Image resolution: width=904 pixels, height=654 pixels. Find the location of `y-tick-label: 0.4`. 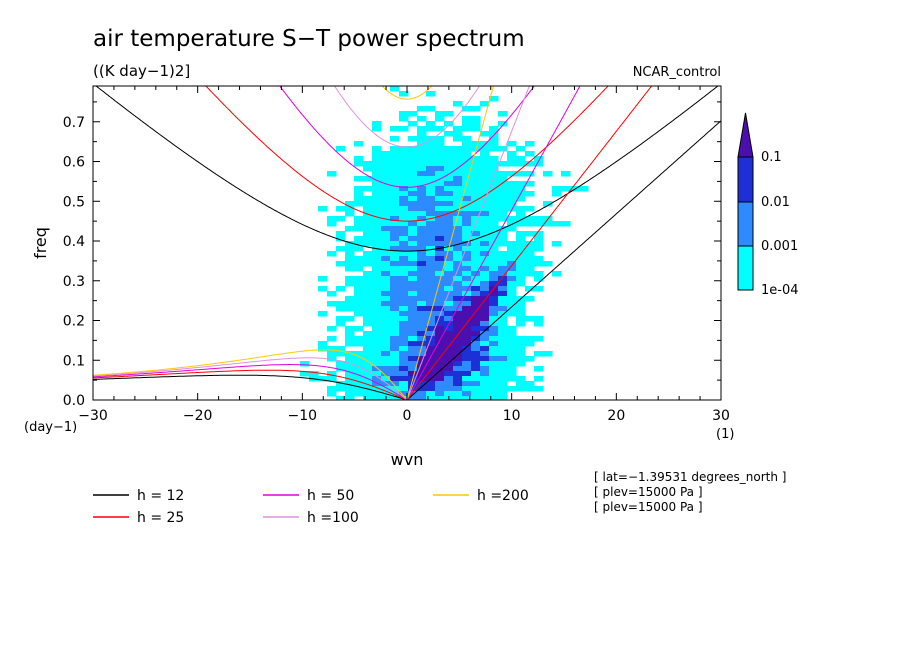

y-tick-label: 0.4 is located at coordinates (74, 242).